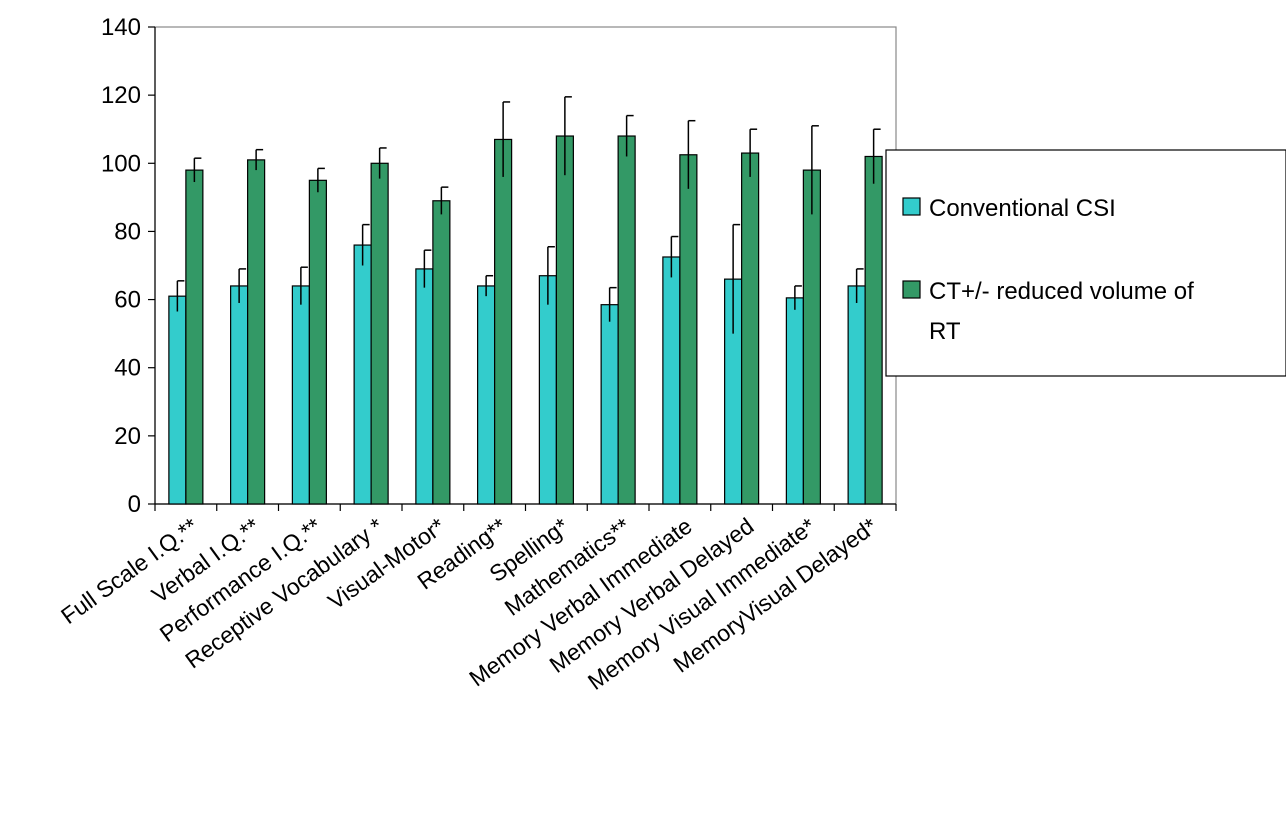  I want to click on y-tick-label: 40, so click(127, 368).